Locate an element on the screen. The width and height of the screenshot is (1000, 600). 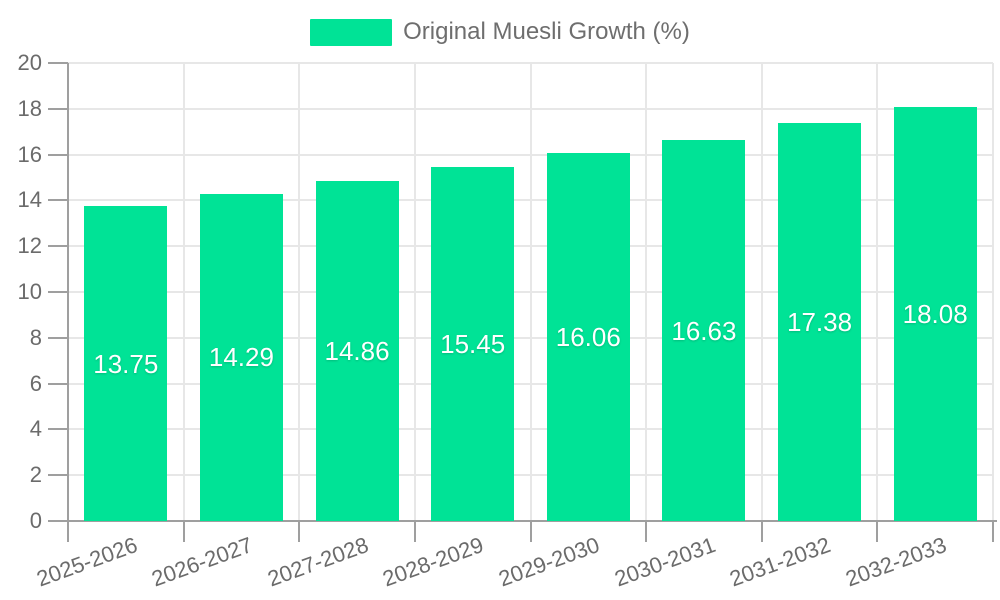
y-tick-label: 18 is located at coordinates (29, 108).